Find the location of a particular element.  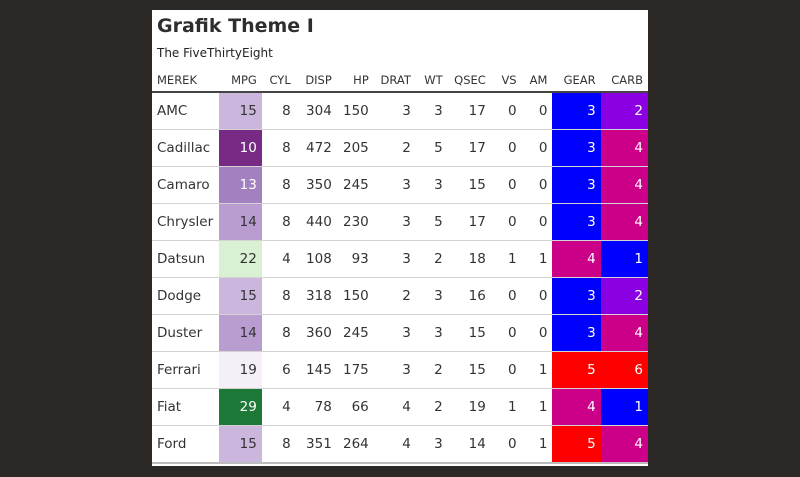

cell-hp: 245 is located at coordinates (355, 333).